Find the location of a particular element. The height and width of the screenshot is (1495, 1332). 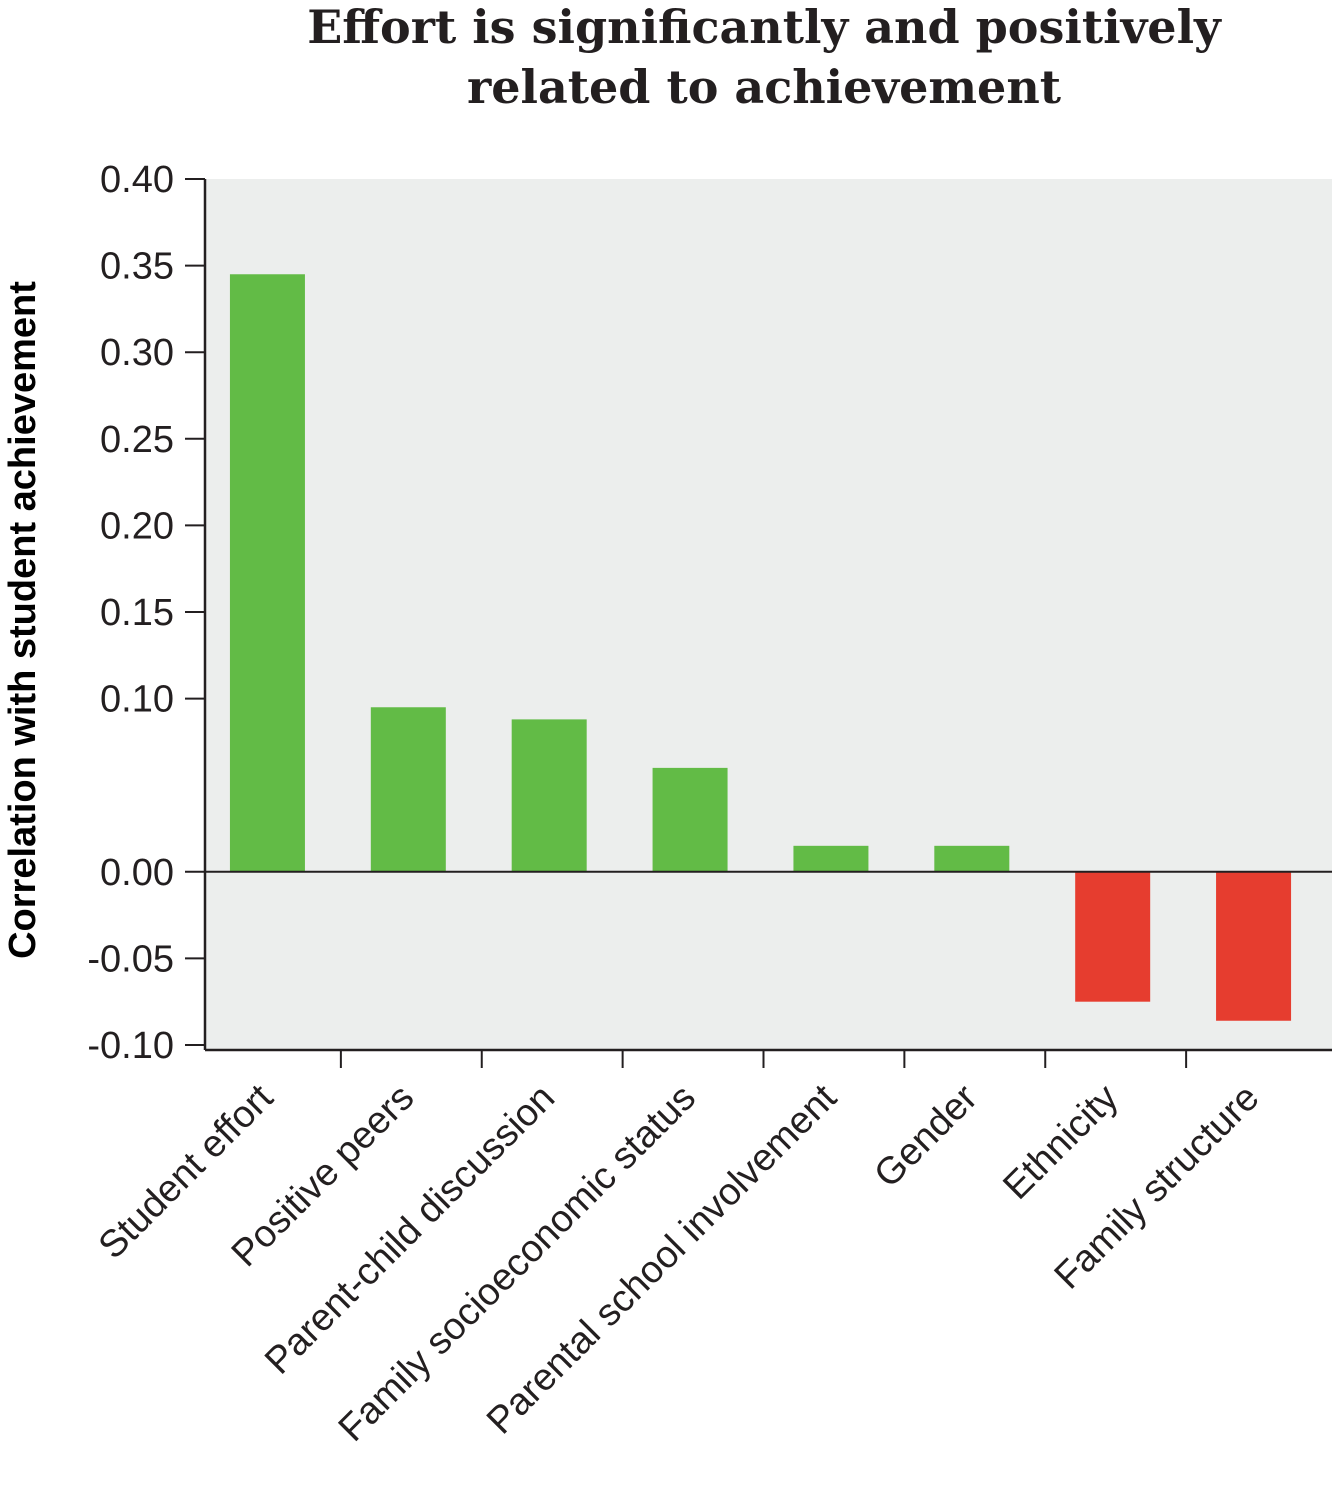

y-tick-label: 0.30 is located at coordinates (137, 353).